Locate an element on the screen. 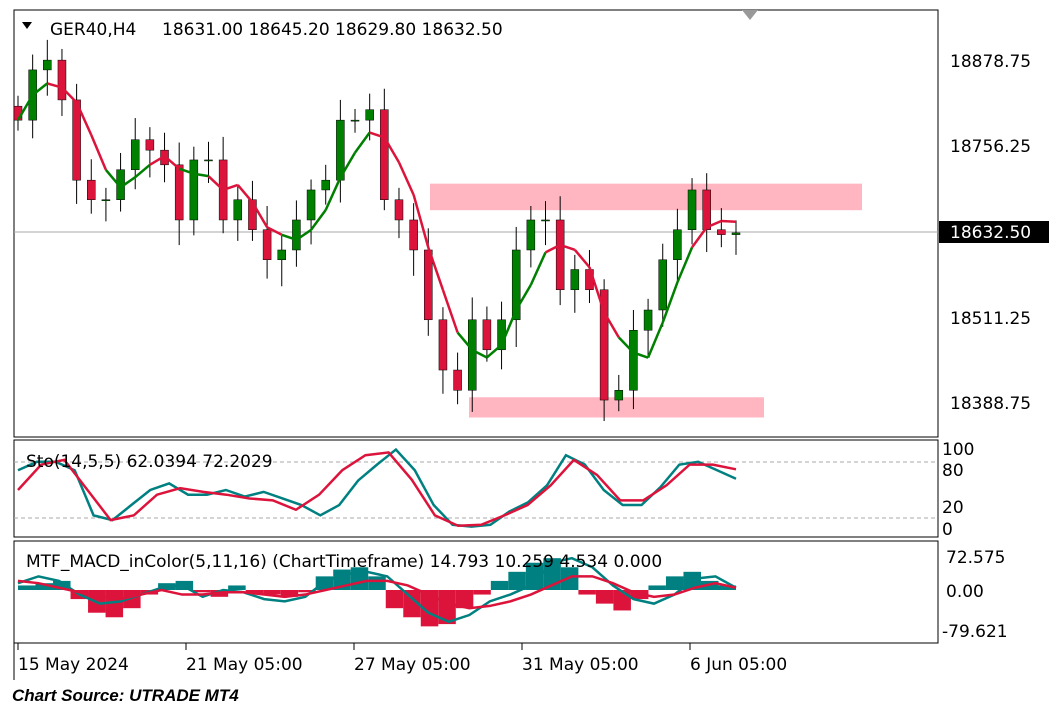  macd-tick: -79.621 is located at coordinates (975, 632).